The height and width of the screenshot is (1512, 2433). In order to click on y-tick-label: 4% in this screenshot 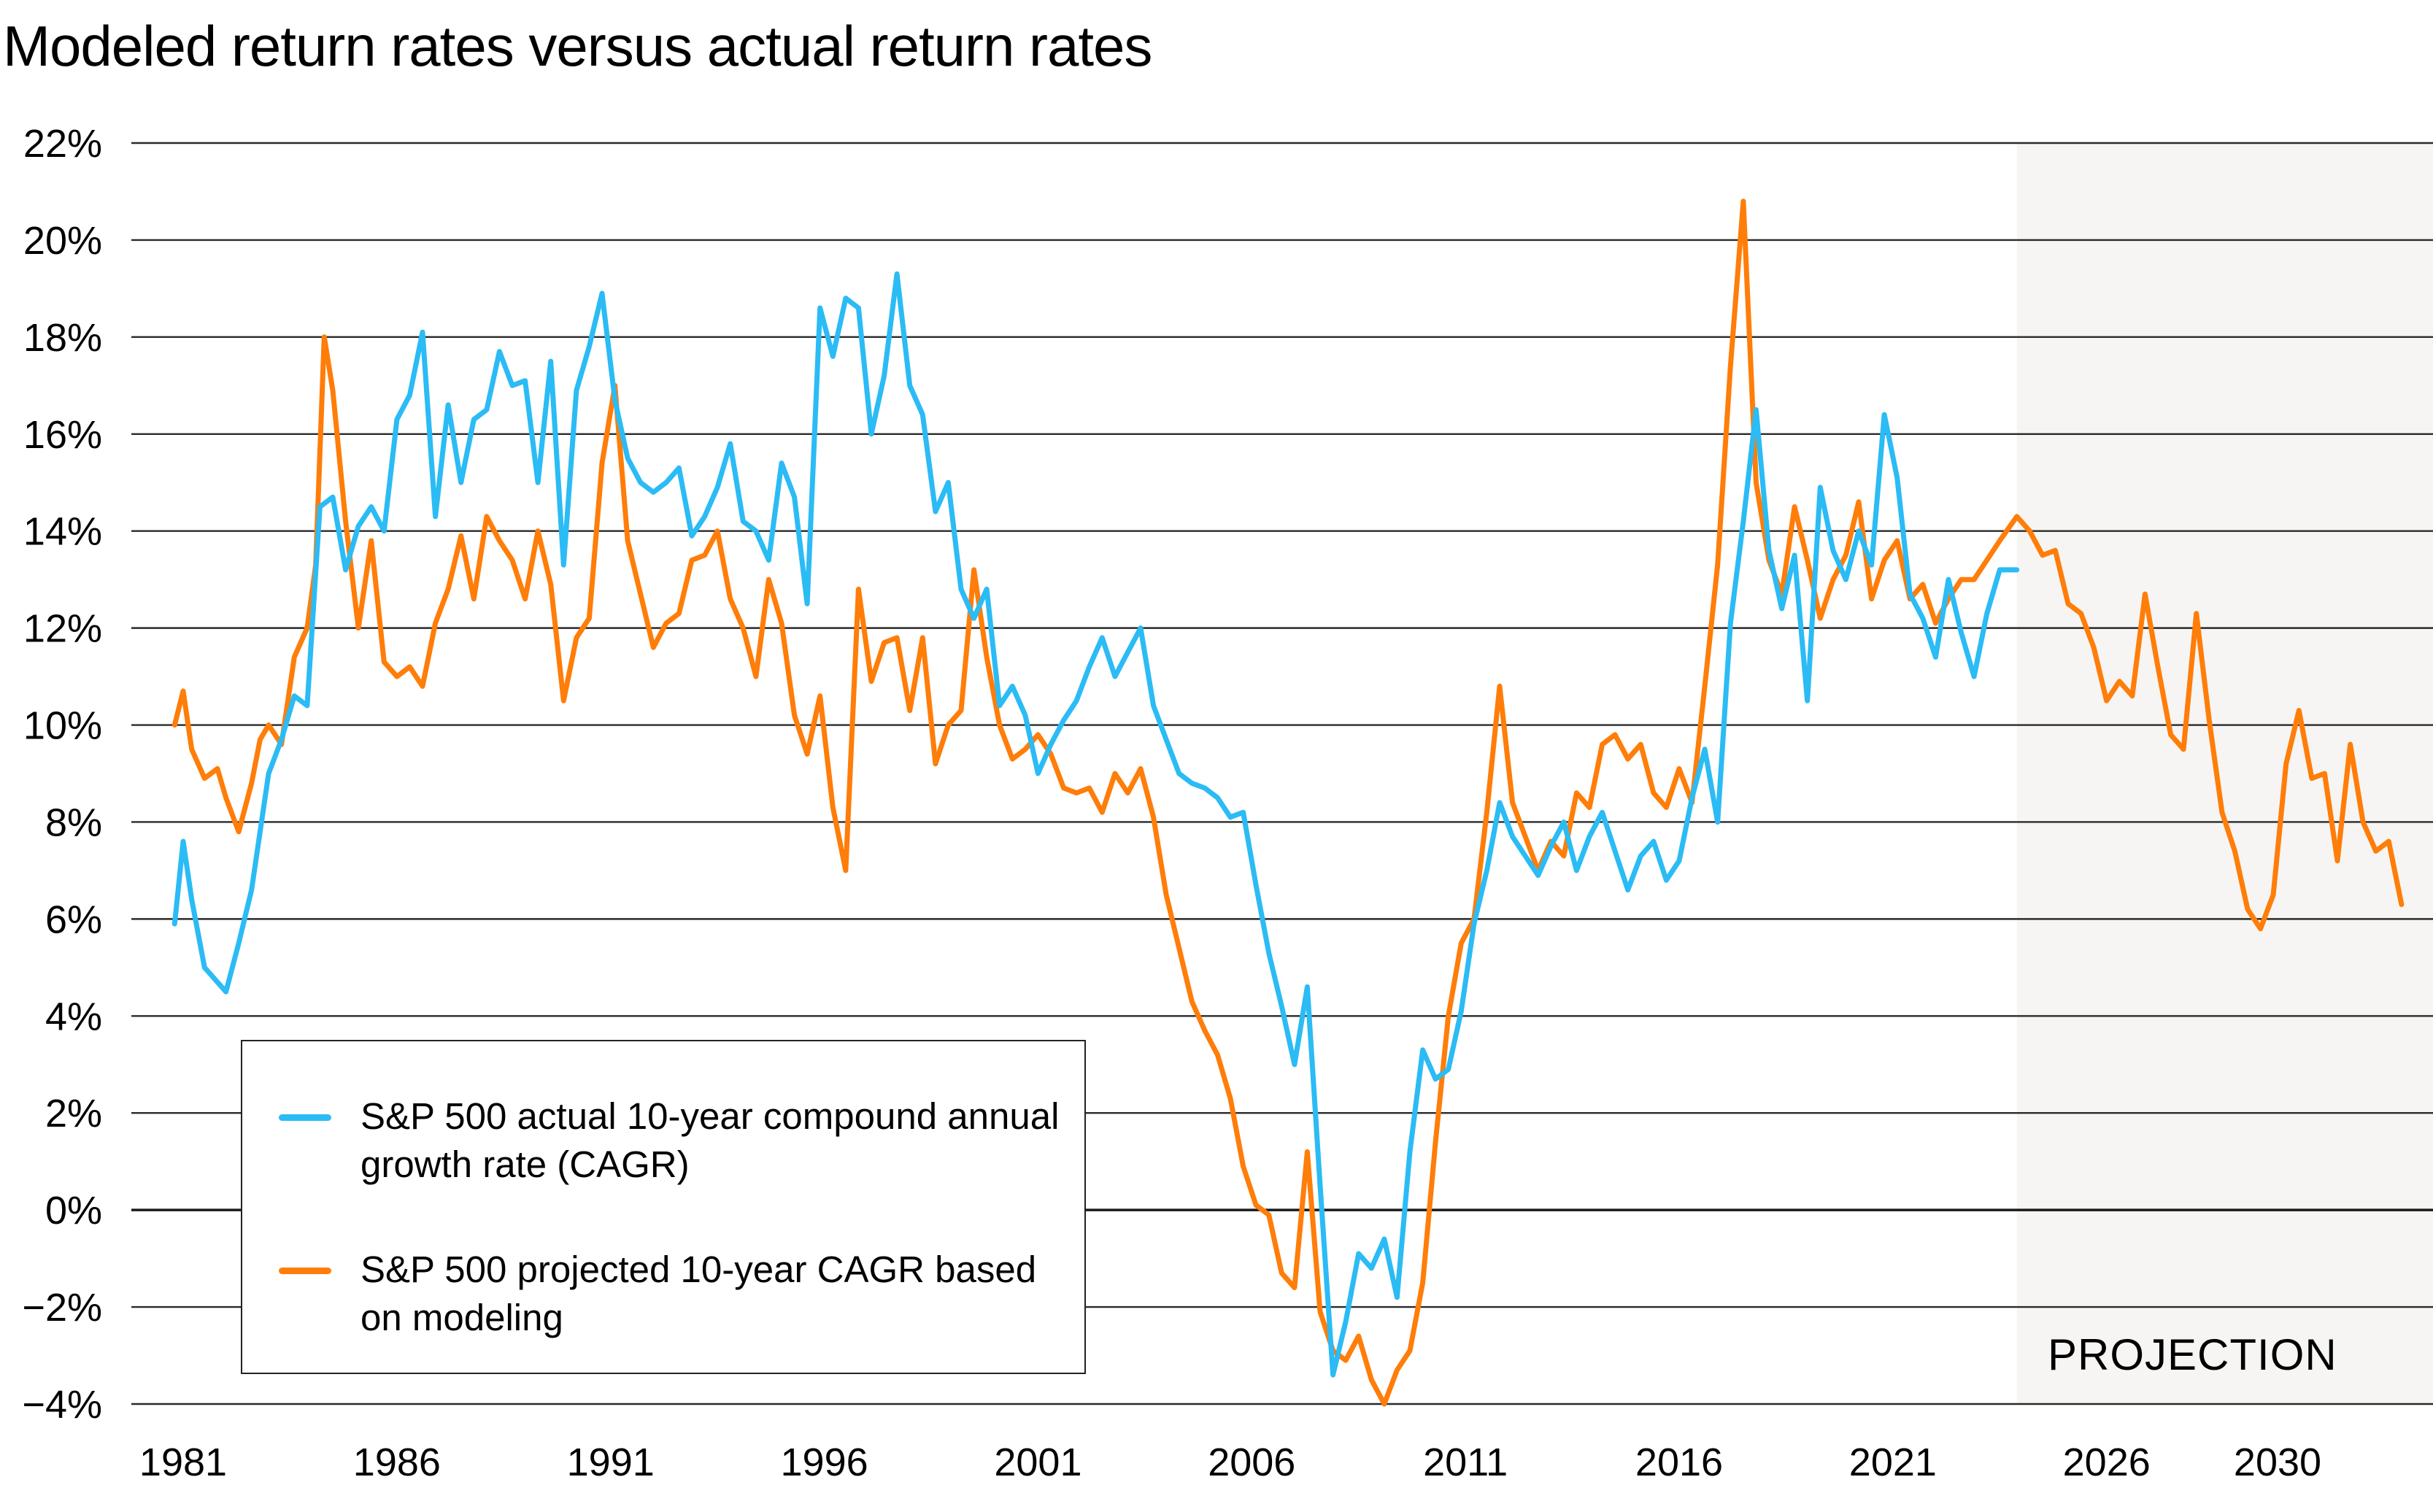, I will do `click(73, 1016)`.